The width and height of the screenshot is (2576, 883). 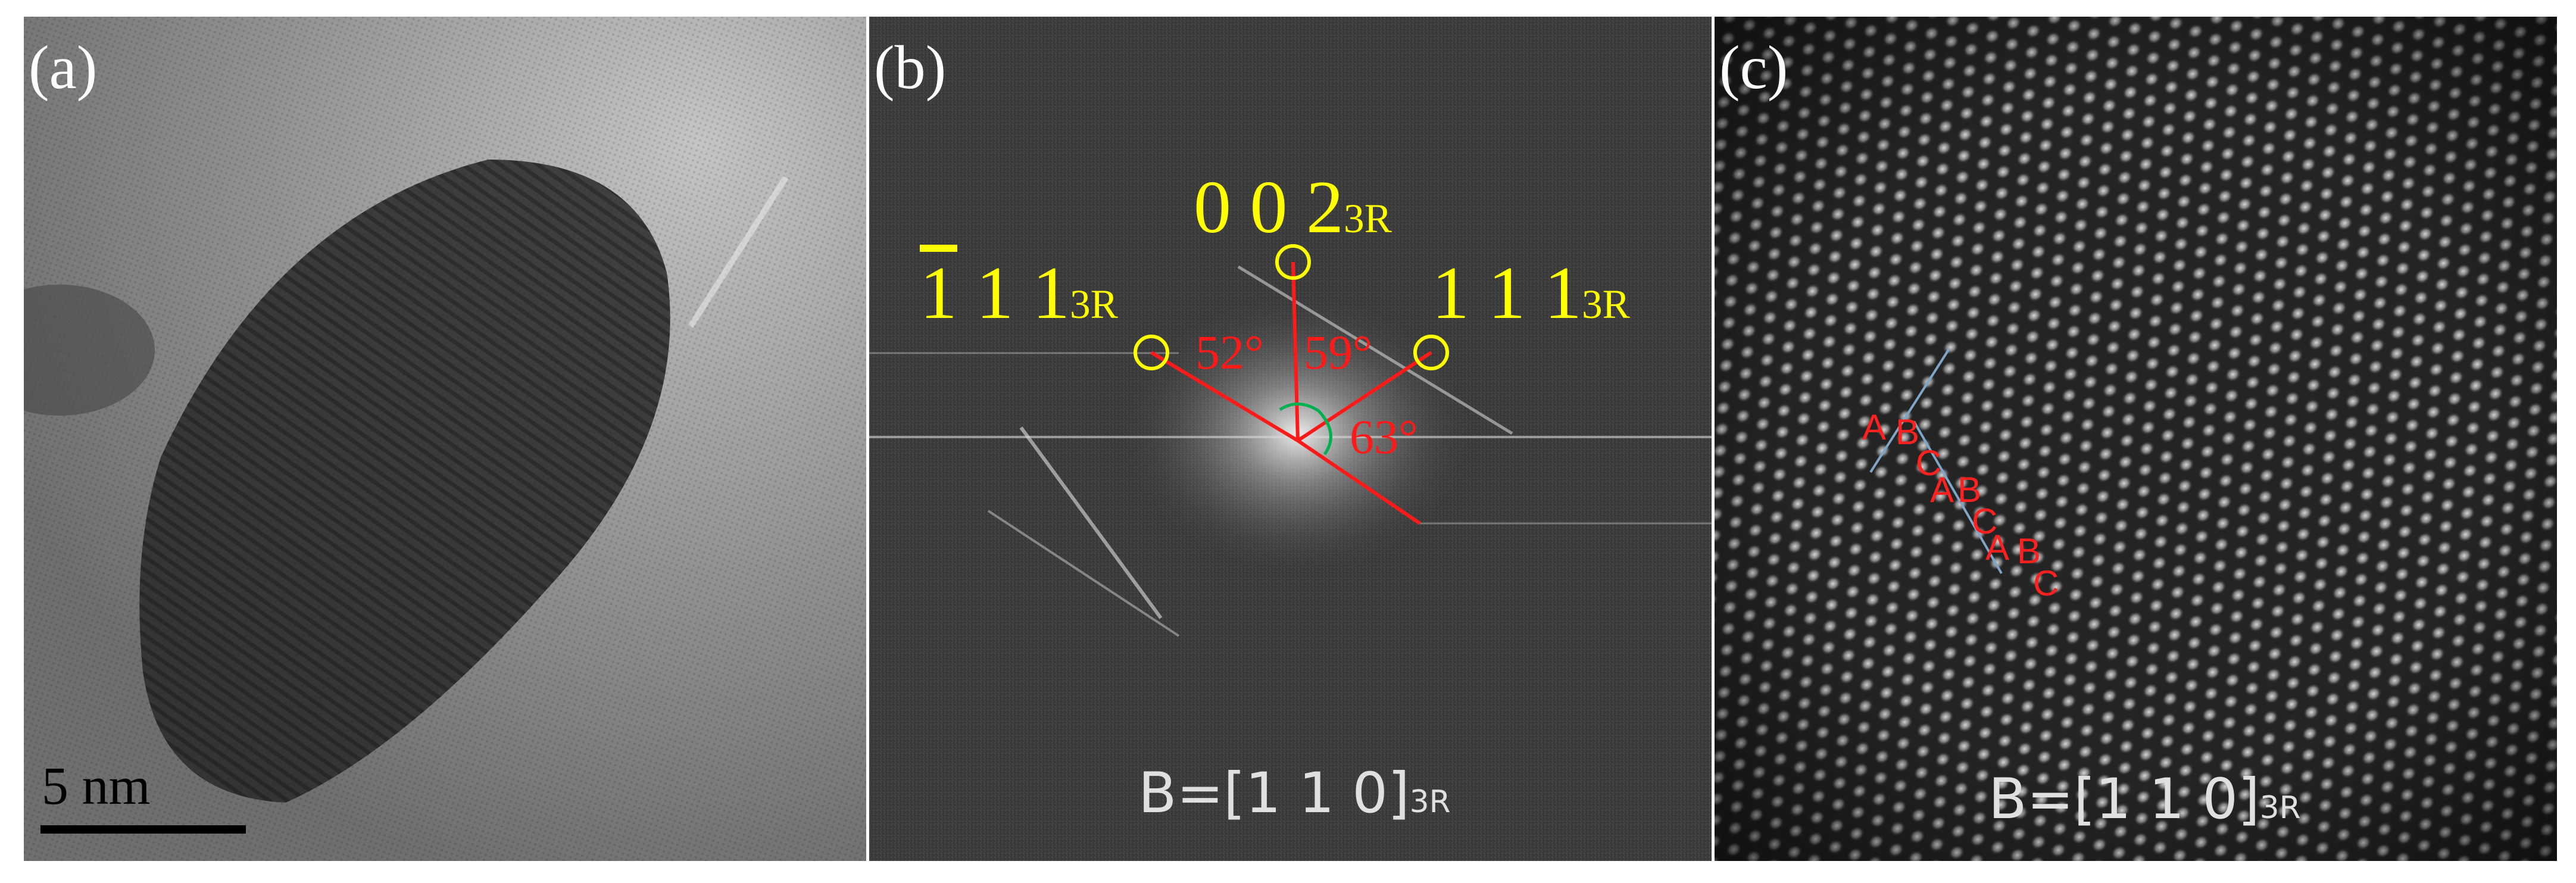 I want to click on spot-label-bar111: 1 1 13R, so click(x=1019, y=293).